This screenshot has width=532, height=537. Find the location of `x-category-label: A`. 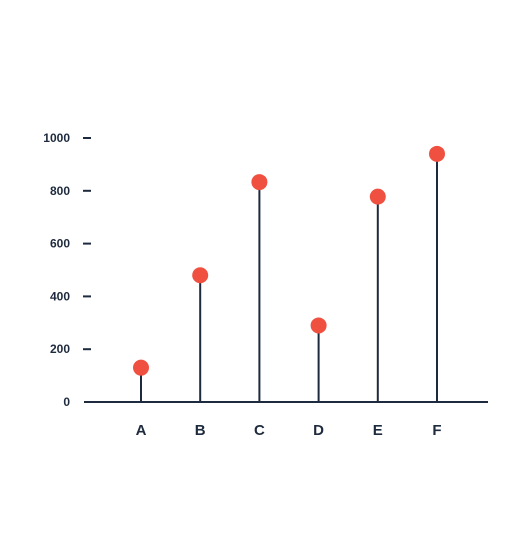

x-category-label: A is located at coordinates (141, 430).